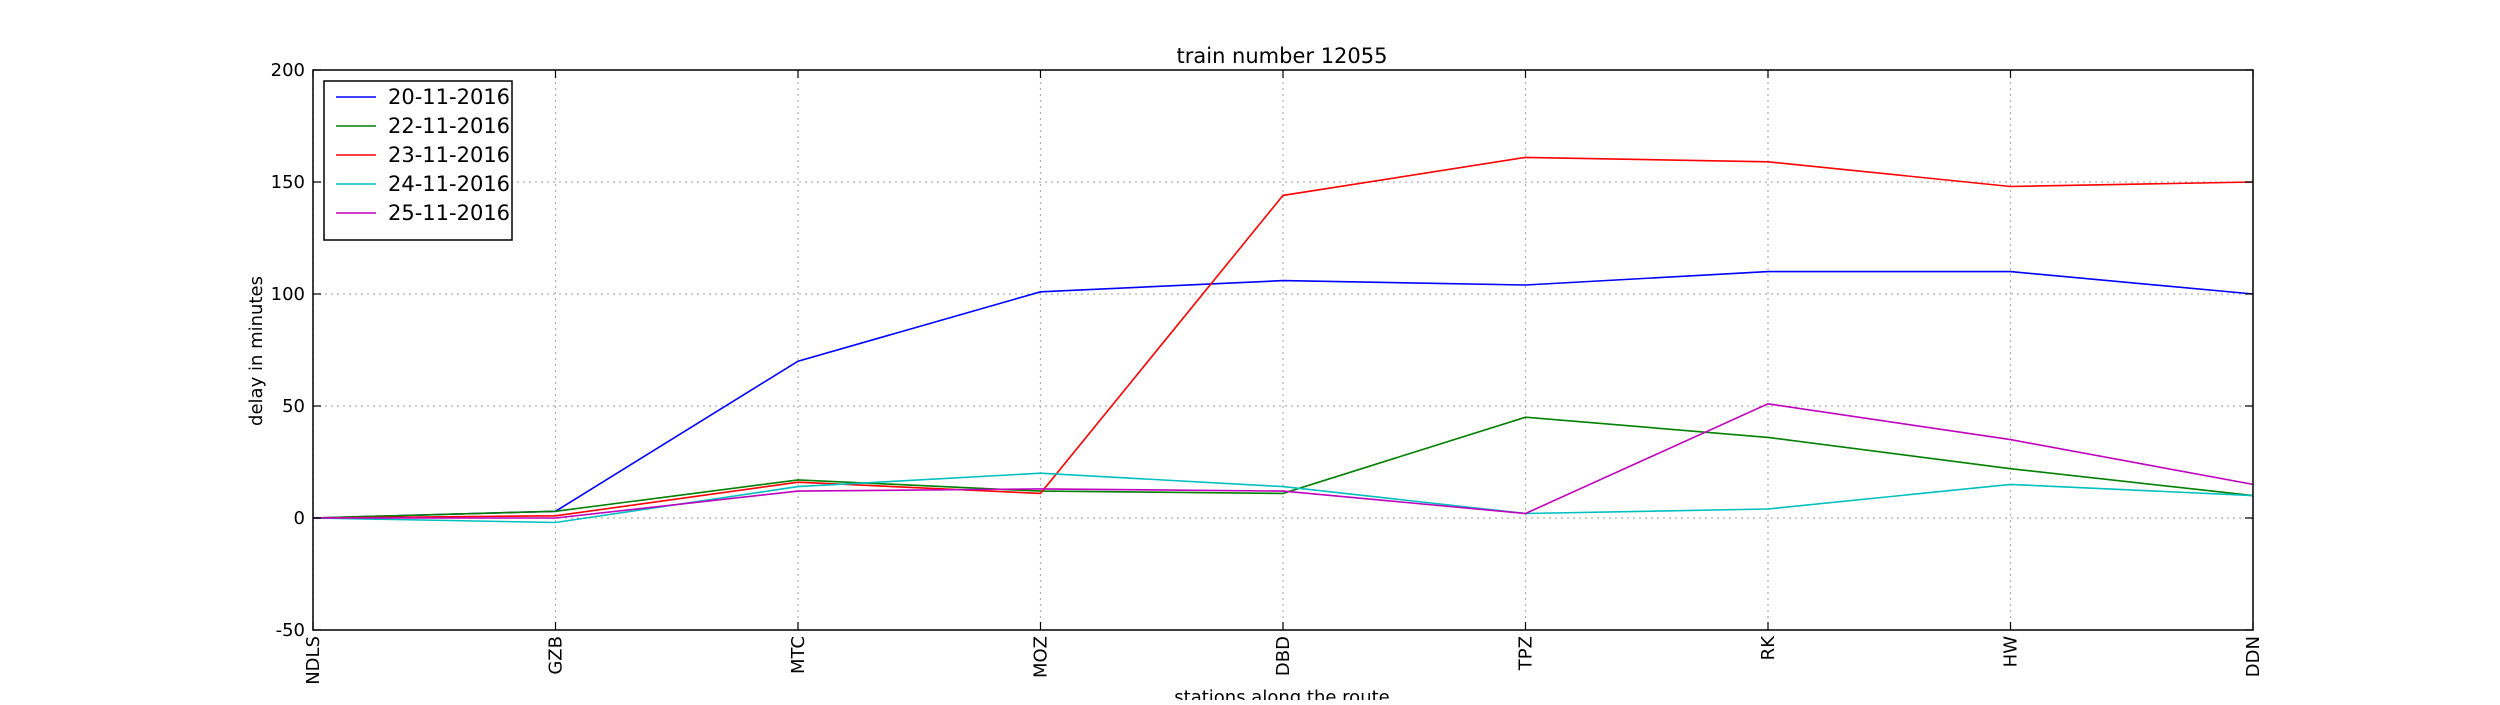 The image size is (2500, 705). What do you see at coordinates (449, 184) in the screenshot?
I see `legend-label: 24-11-2016` at bounding box center [449, 184].